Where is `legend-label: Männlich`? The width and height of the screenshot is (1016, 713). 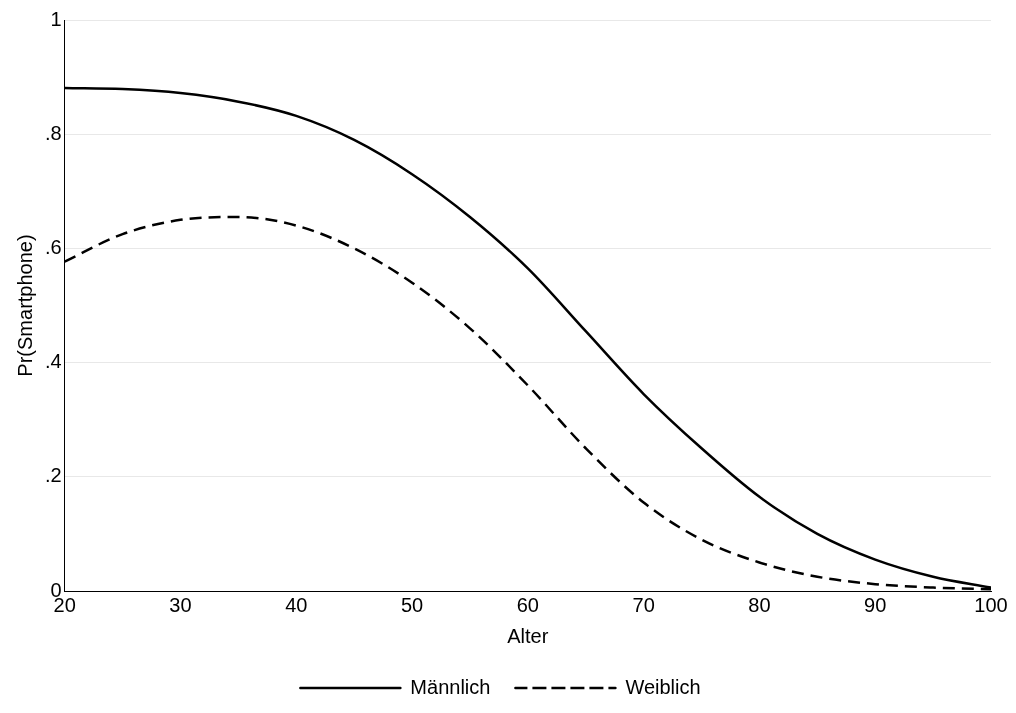 legend-label: Männlich is located at coordinates (450, 686).